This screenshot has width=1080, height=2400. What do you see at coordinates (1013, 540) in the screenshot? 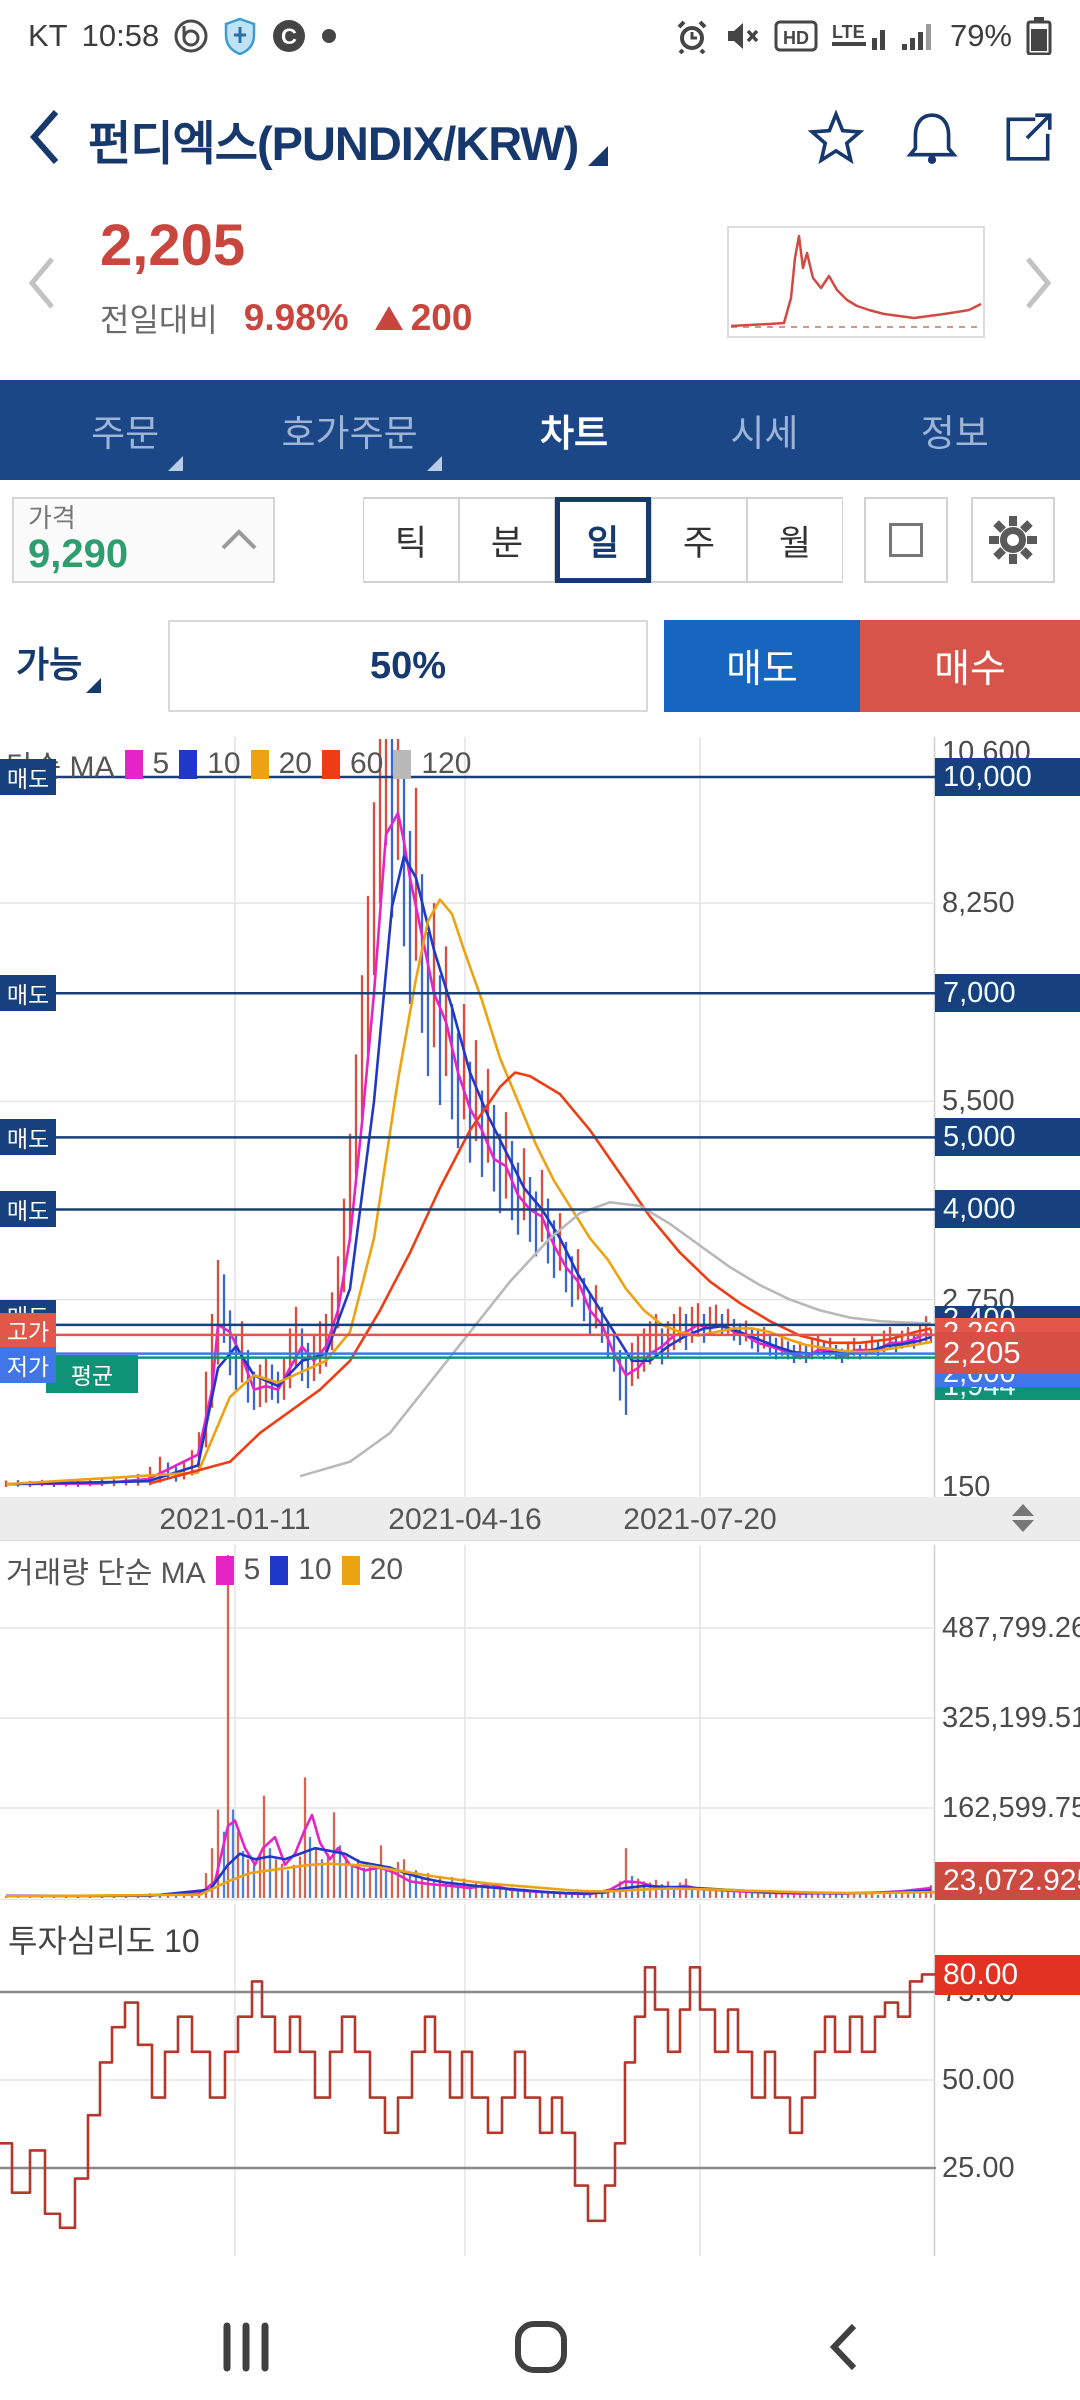
I see `chart-settings-button` at bounding box center [1013, 540].